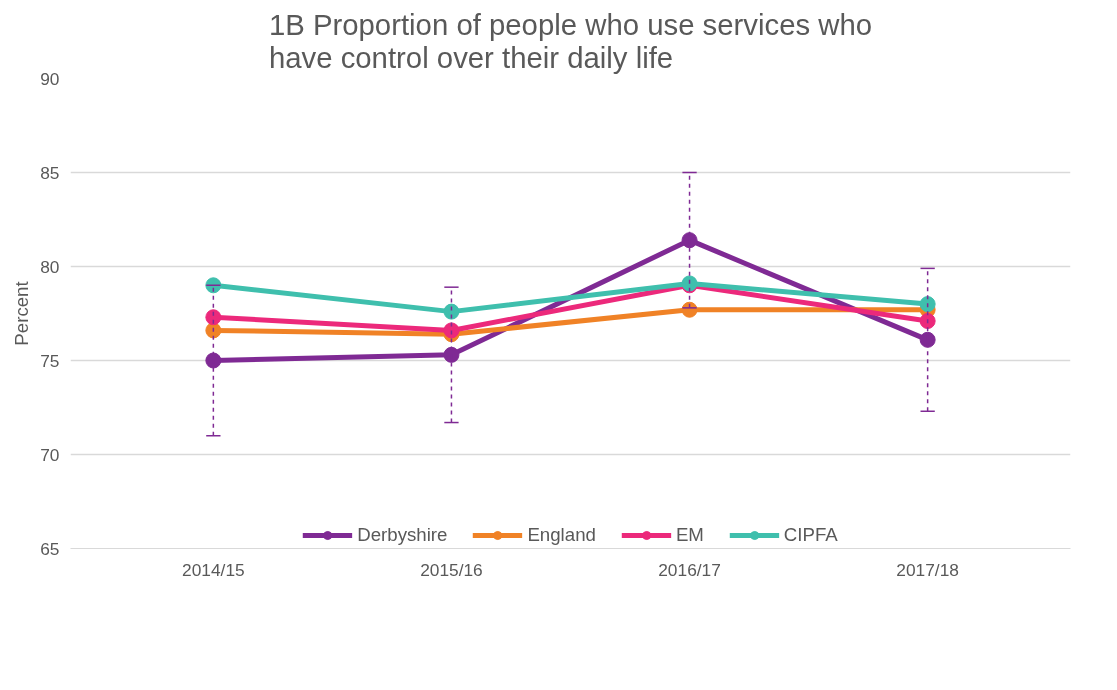  I want to click on y-tick-label: 70, so click(50, 454).